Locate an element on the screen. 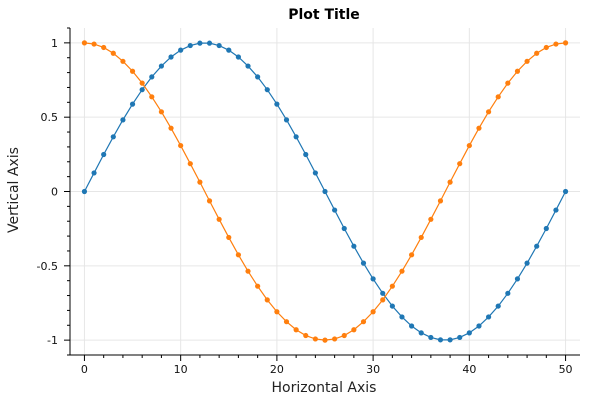  y-tick-label: 0.5 is located at coordinates (50, 117).